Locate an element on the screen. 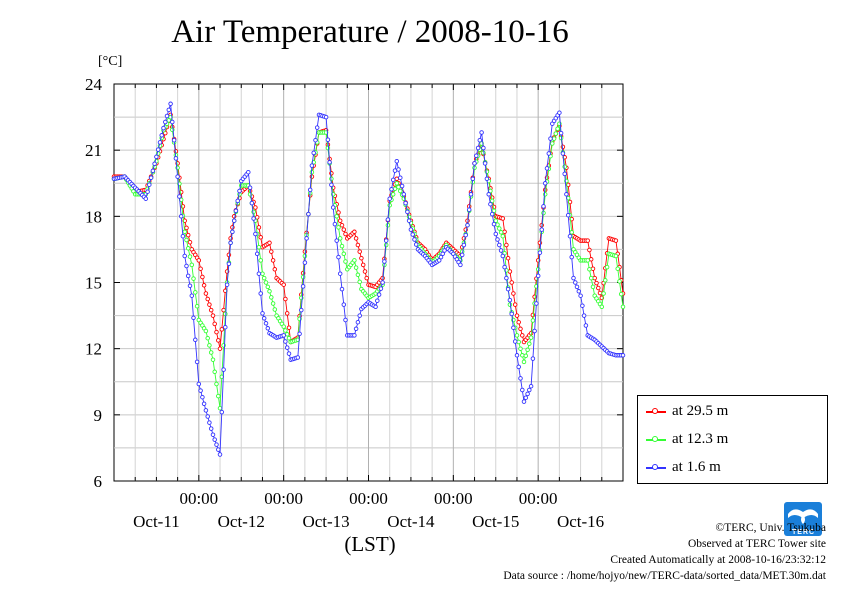 Image resolution: width=842 pixels, height=595 pixels. y-tick-label: 21 is located at coordinates (93, 150).